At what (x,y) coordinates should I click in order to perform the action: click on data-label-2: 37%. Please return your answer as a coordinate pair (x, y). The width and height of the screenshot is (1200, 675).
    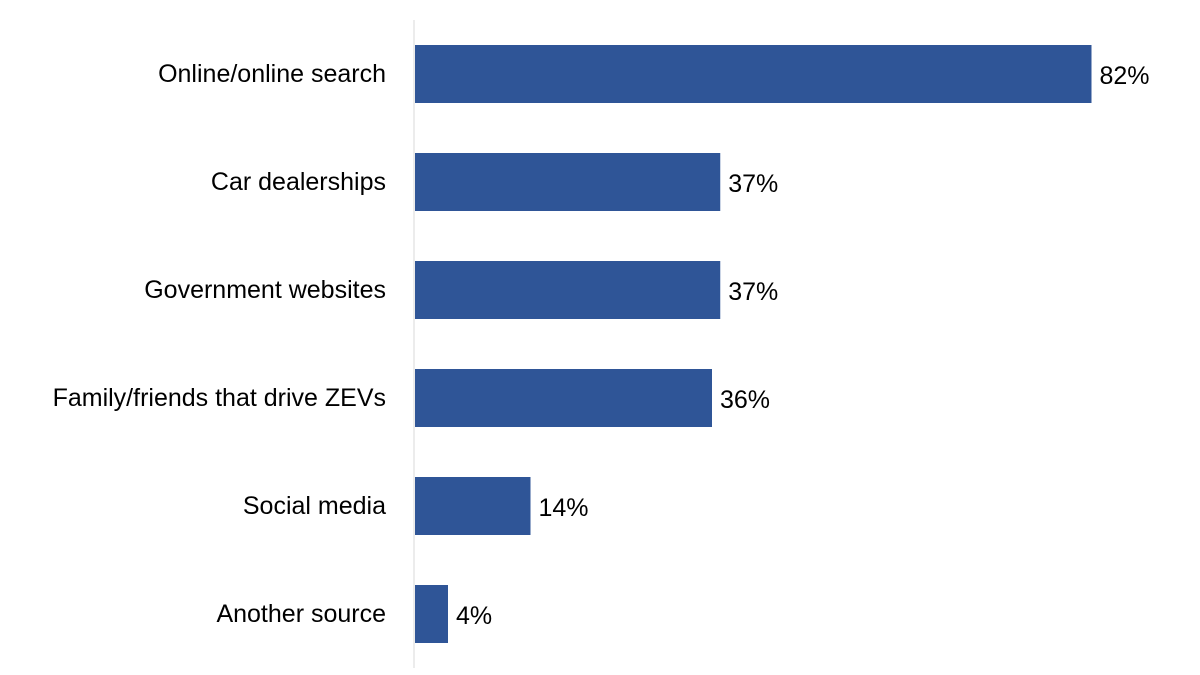
    Looking at the image, I should click on (753, 292).